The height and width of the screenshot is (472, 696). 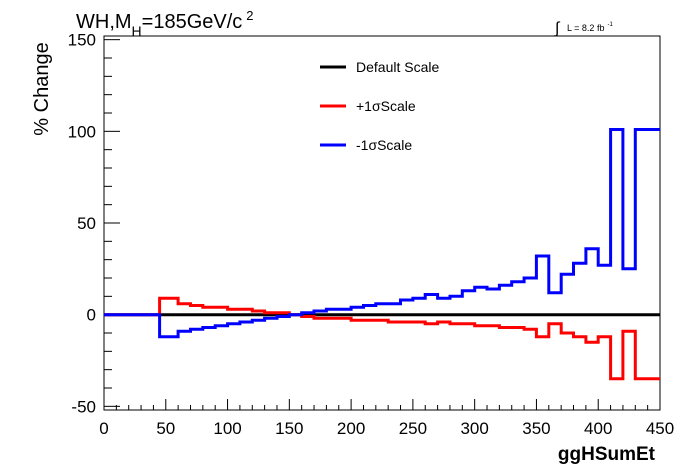 What do you see at coordinates (42, 88) in the screenshot?
I see `y-axis-label: % Change` at bounding box center [42, 88].